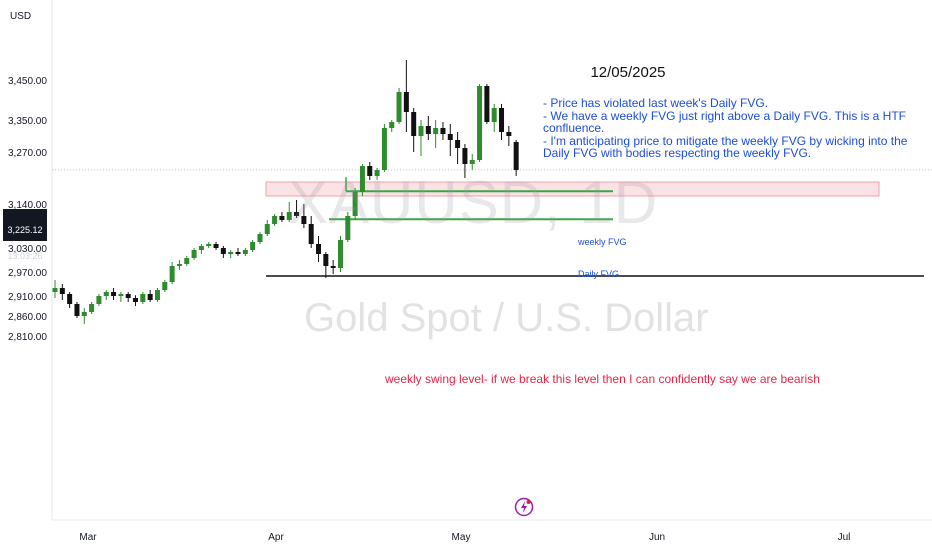  I want to click on x-tick-label: Jun, so click(657, 537).